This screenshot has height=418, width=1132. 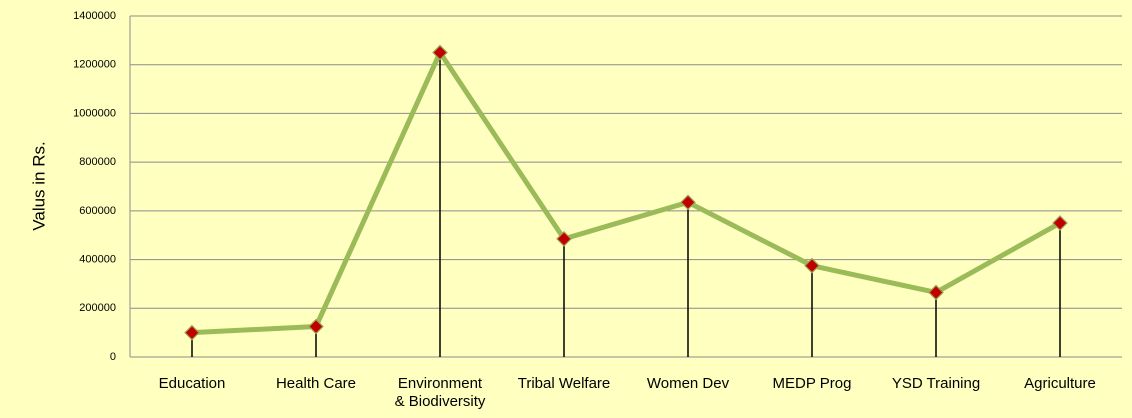 What do you see at coordinates (1060, 383) in the screenshot?
I see `x-tick-label: Agriculture` at bounding box center [1060, 383].